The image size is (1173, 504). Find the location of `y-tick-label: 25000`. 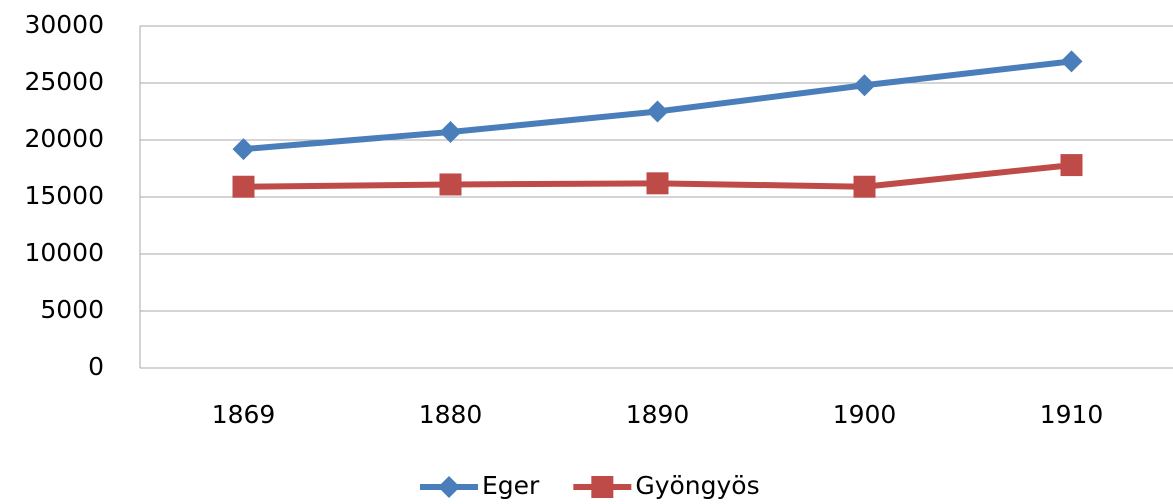

y-tick-label: 25000 is located at coordinates (64, 81).